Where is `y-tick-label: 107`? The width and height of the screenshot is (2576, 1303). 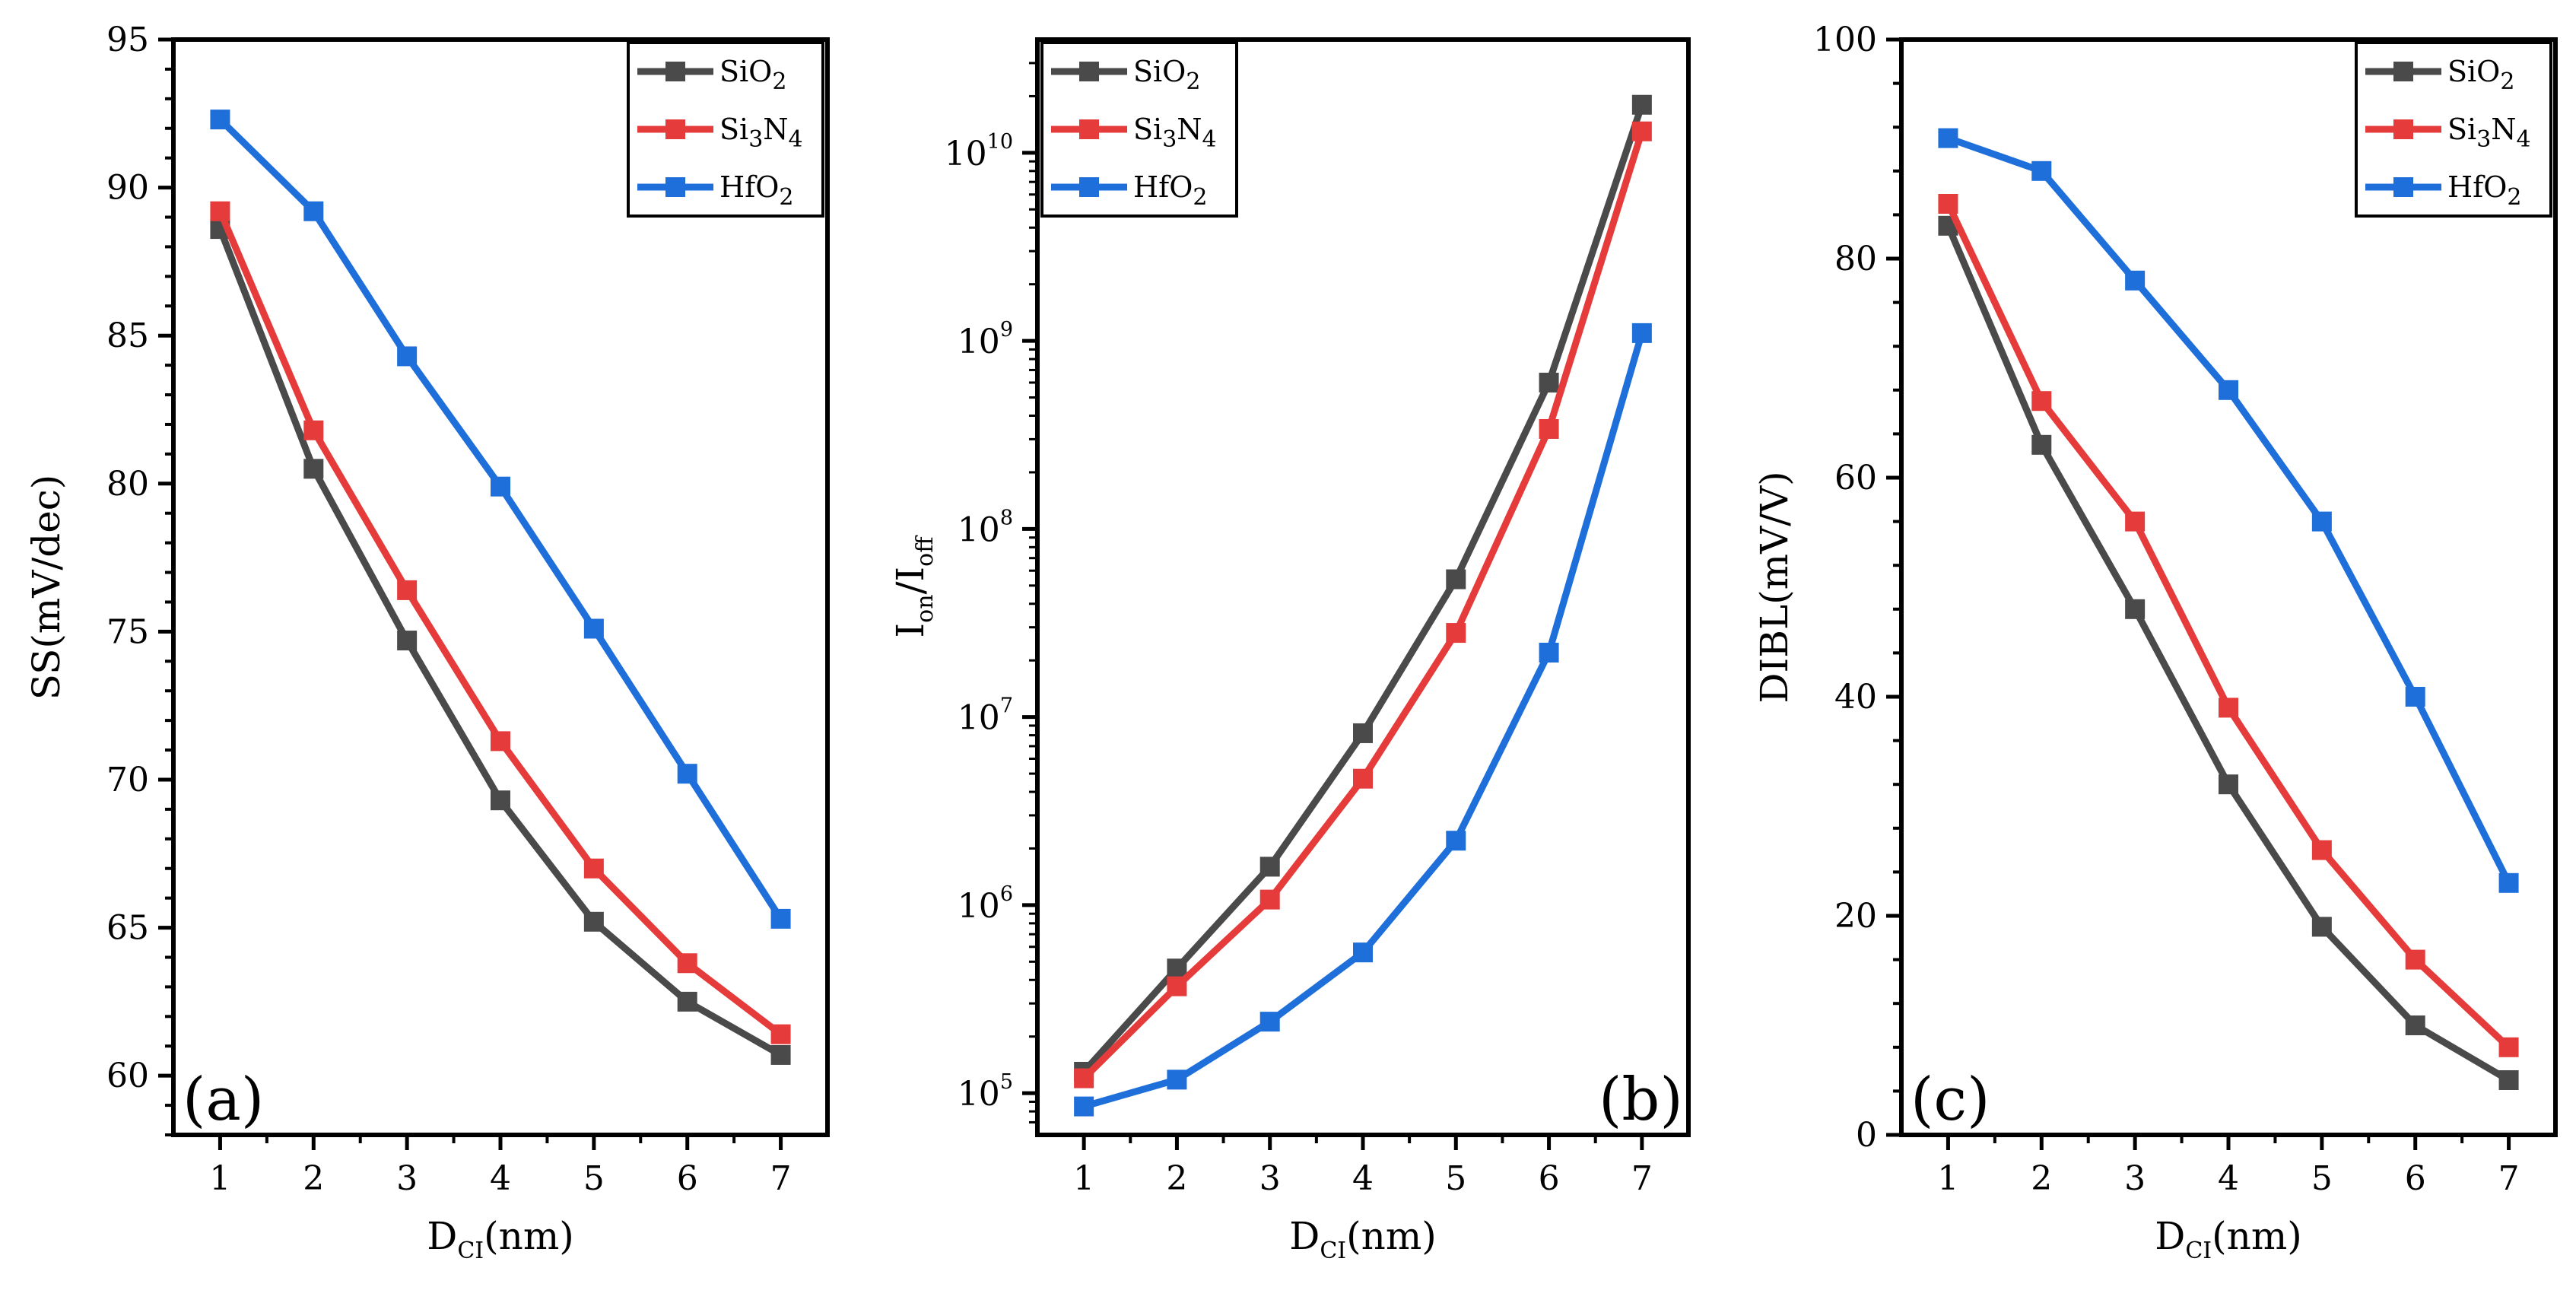
y-tick-label: 107 is located at coordinates (985, 716).